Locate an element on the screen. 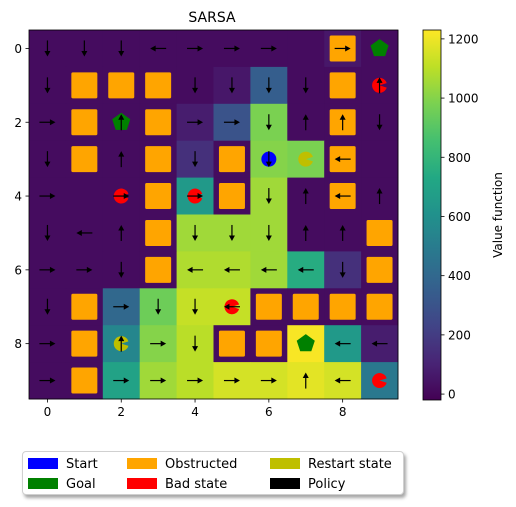 This screenshot has height=507, width=516. colorbar-tick-label: 600 is located at coordinates (459, 217).